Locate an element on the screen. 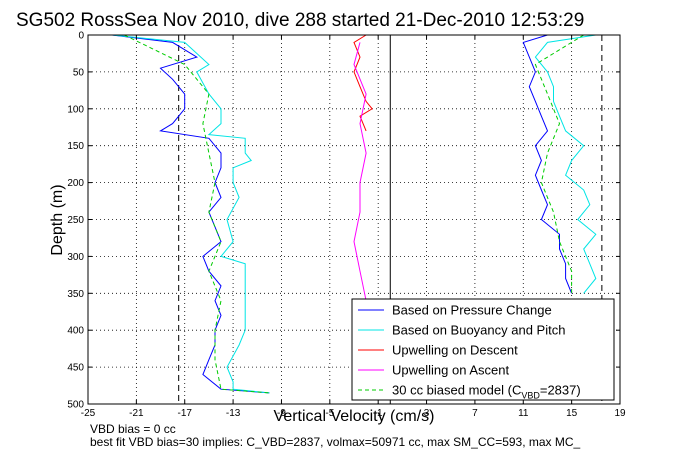 The image size is (681, 454). y-tick-label: 400 is located at coordinates (75, 331).